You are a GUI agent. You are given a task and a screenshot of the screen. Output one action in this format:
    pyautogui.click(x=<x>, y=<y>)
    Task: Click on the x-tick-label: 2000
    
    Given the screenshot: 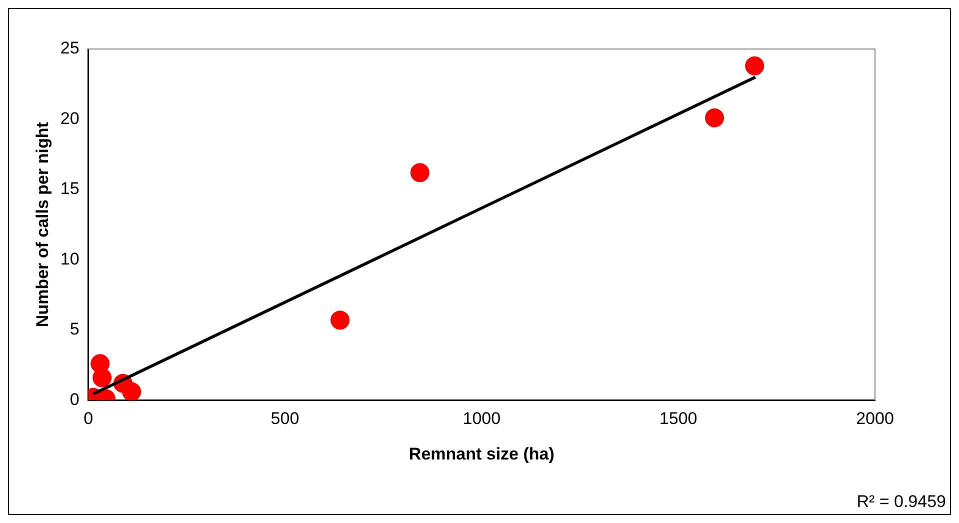 What is the action you would take?
    pyautogui.click(x=875, y=418)
    